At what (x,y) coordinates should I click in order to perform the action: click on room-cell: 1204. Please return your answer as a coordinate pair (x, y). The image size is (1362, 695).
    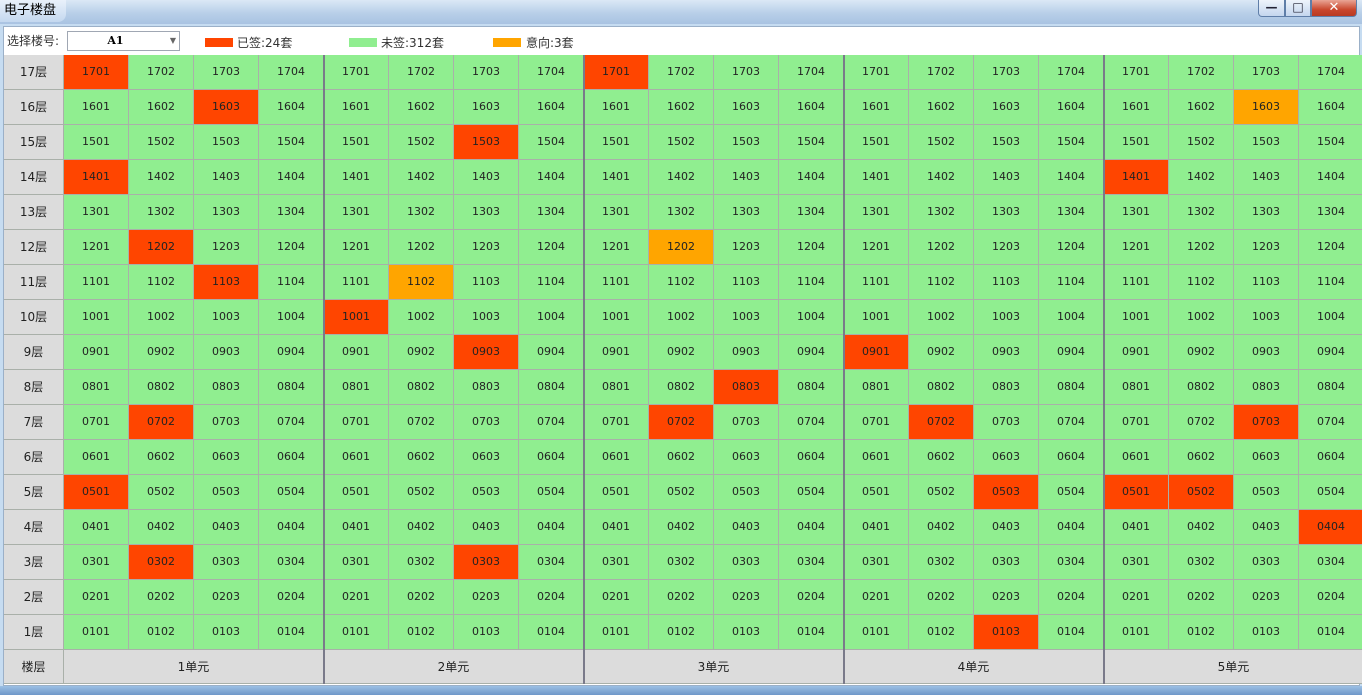
    Looking at the image, I should click on (811, 247).